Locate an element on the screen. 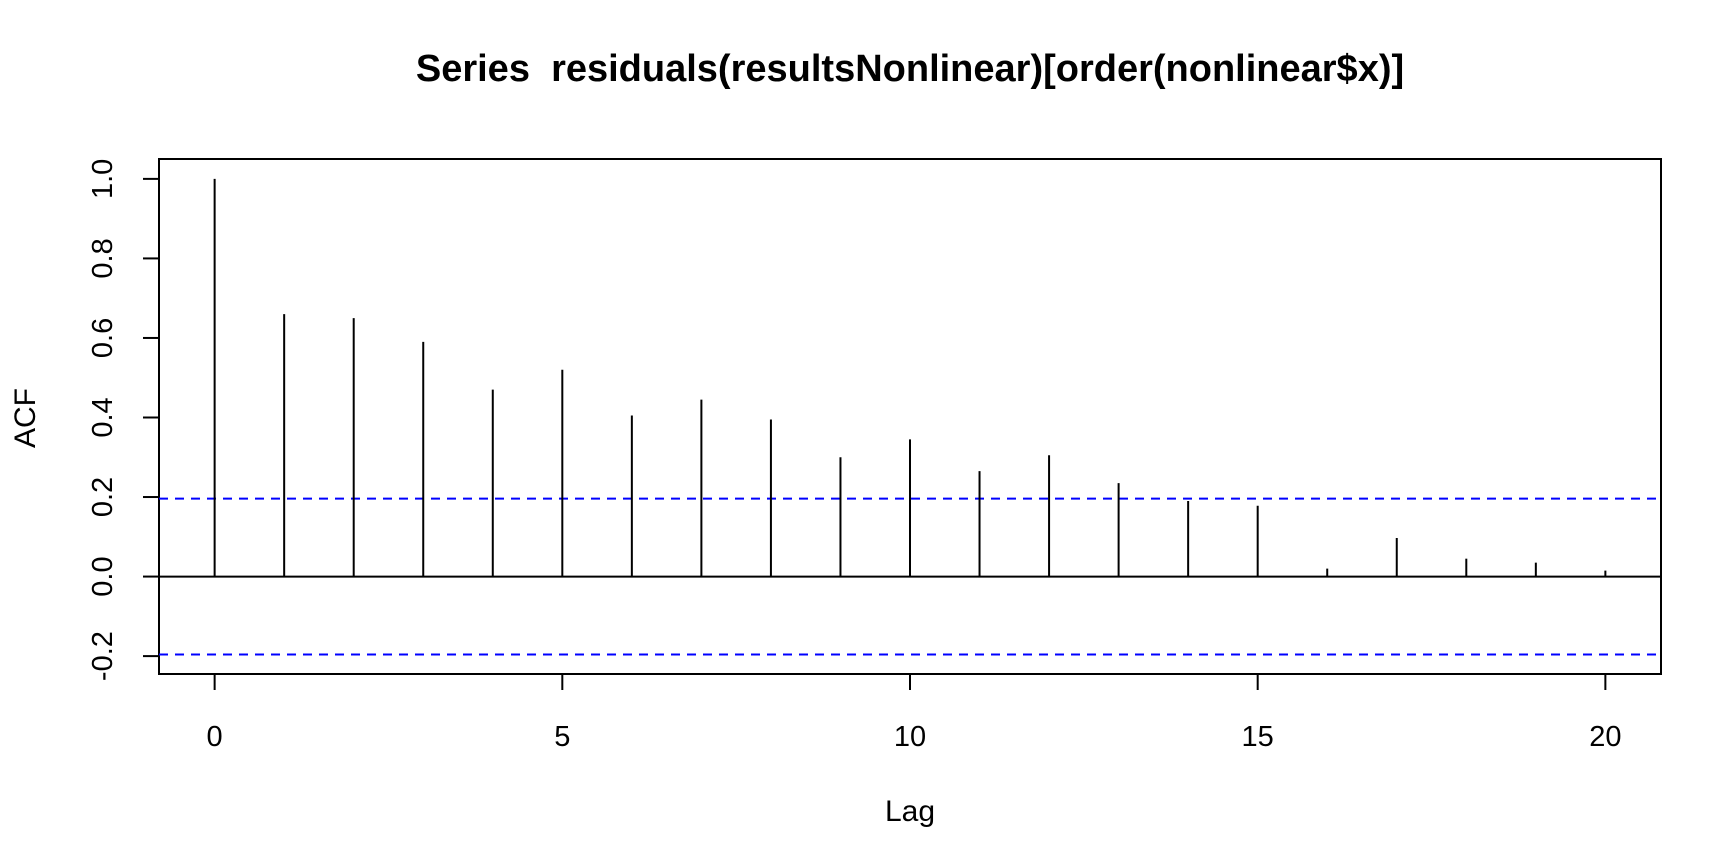 The width and height of the screenshot is (1728, 864). y-axis: -0.2 0.0 0.2 0.4 0.6 0.8 1.0 is located at coordinates (123, 420).